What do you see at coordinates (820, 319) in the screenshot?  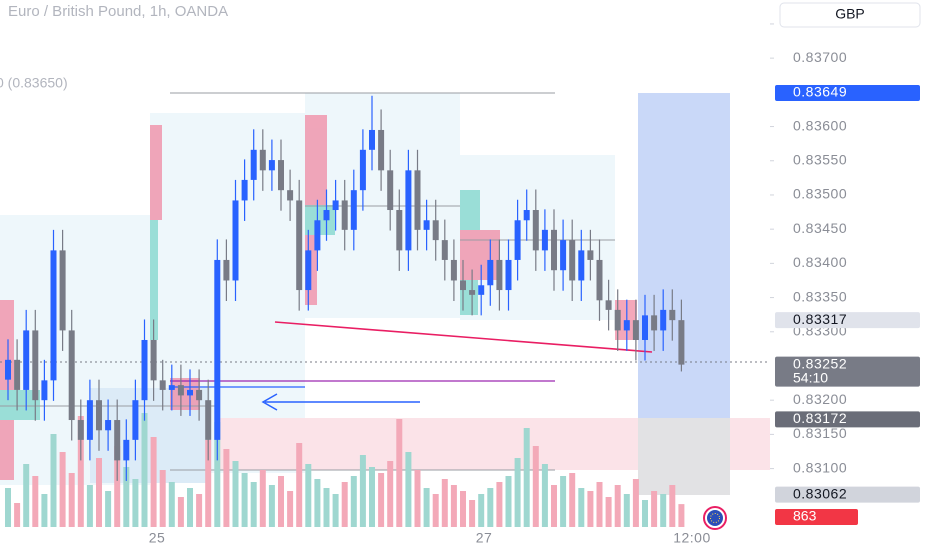 I see `price-badge-label: 0.83317` at bounding box center [820, 319].